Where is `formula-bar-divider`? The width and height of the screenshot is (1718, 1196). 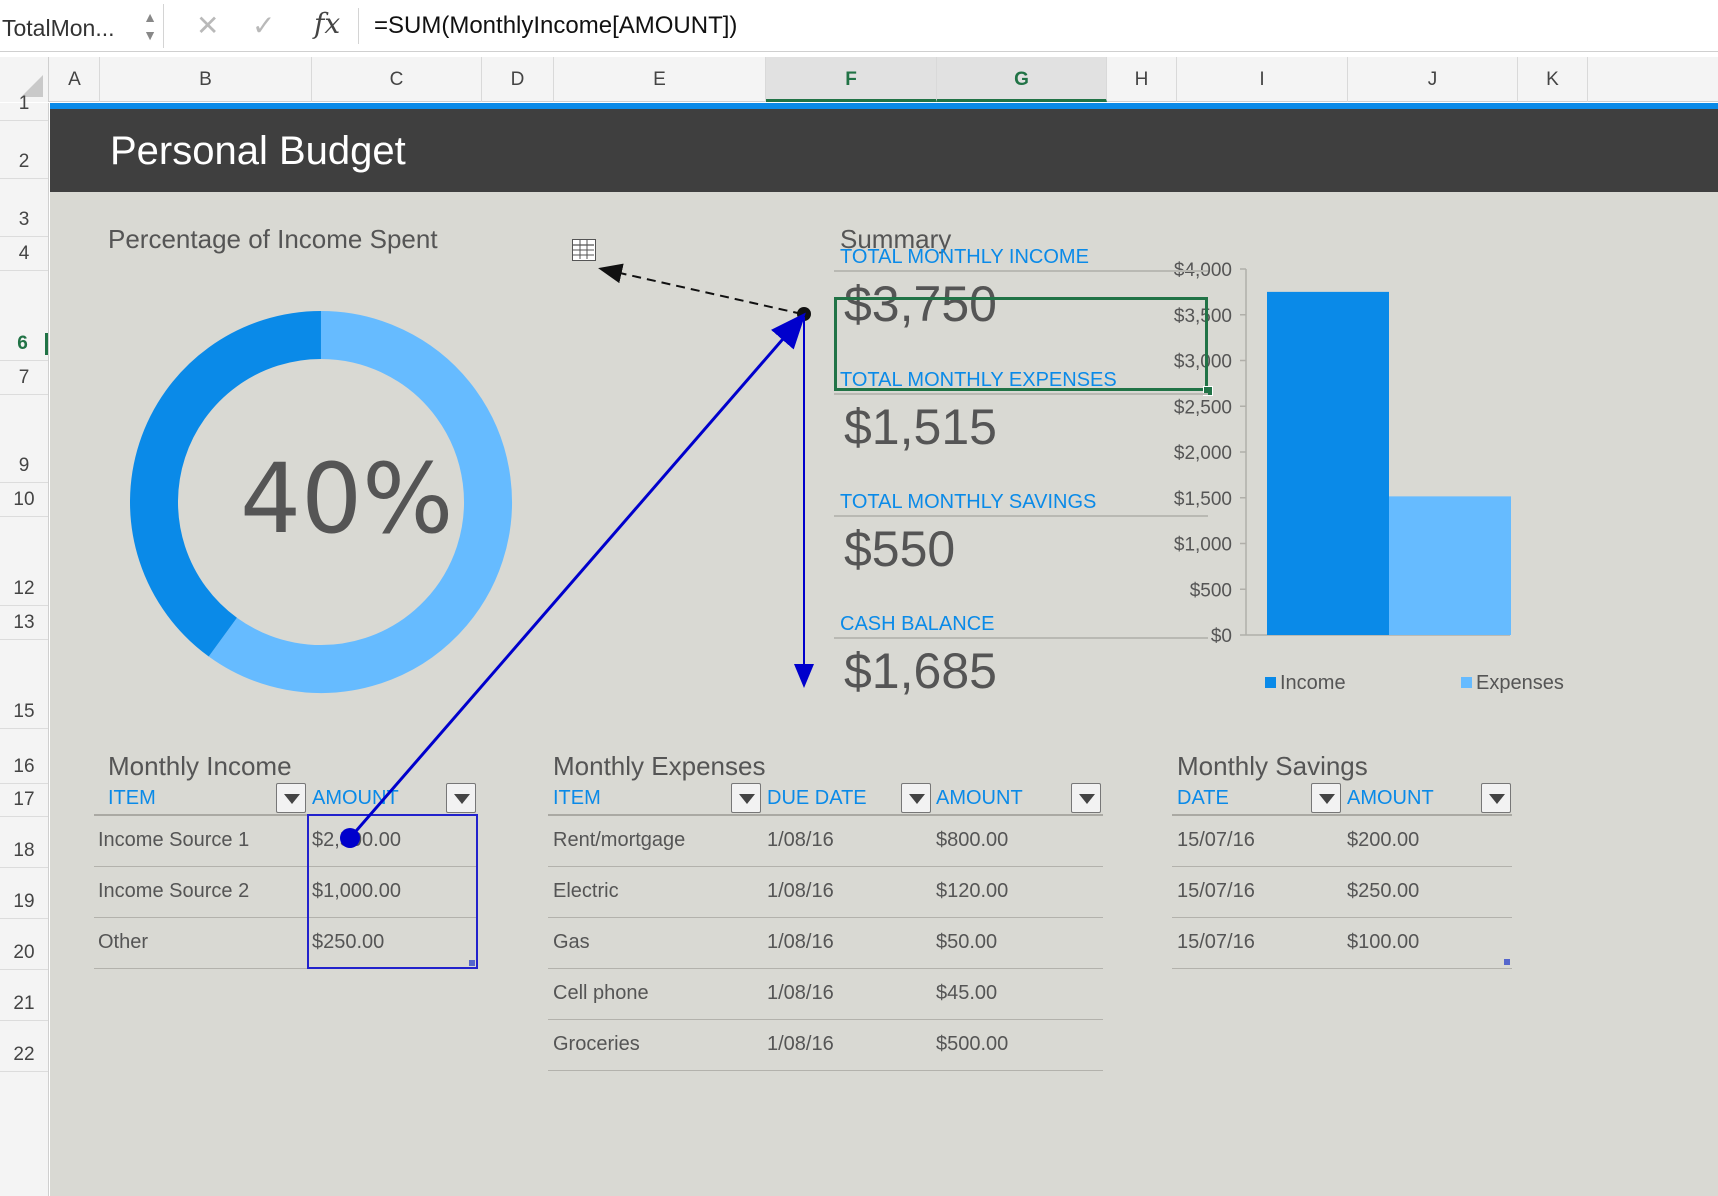 formula-bar-divider is located at coordinates (358, 26).